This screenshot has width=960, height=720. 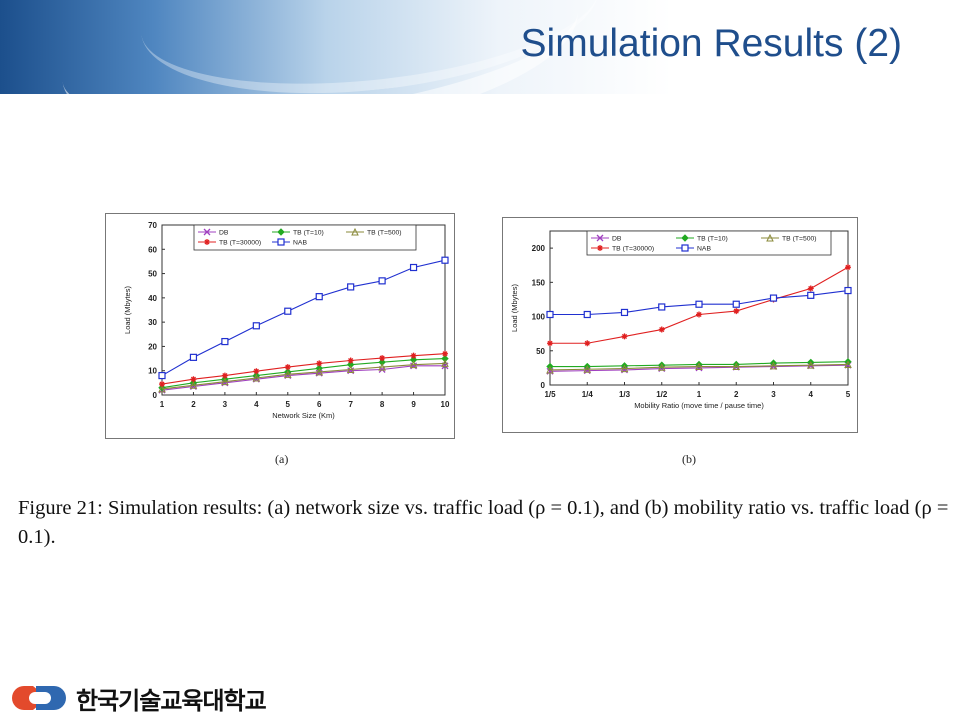 What do you see at coordinates (300, 243) in the screenshot?
I see `chart-a-legend-label-4: NAB` at bounding box center [300, 243].